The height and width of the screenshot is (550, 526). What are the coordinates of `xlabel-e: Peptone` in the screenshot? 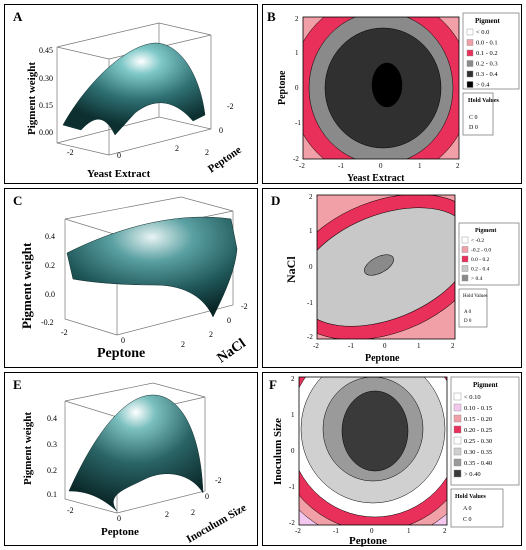 It's located at (120, 532).